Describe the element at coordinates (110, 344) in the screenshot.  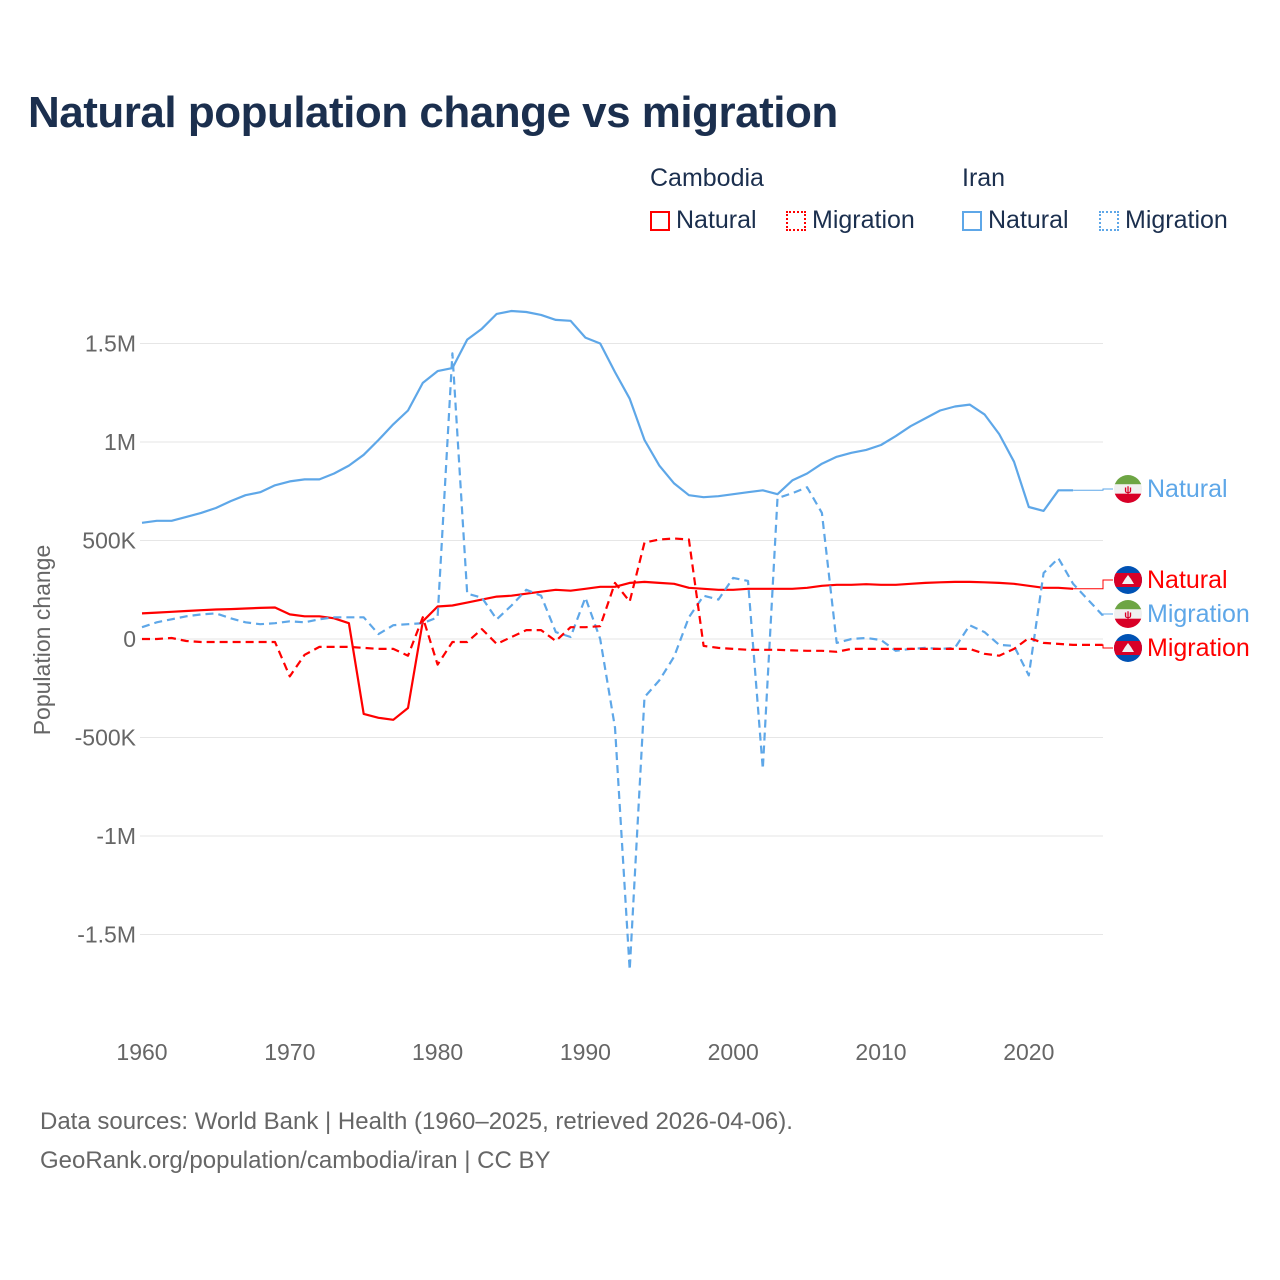
I see `y-tick-label: 1.5M` at that location.